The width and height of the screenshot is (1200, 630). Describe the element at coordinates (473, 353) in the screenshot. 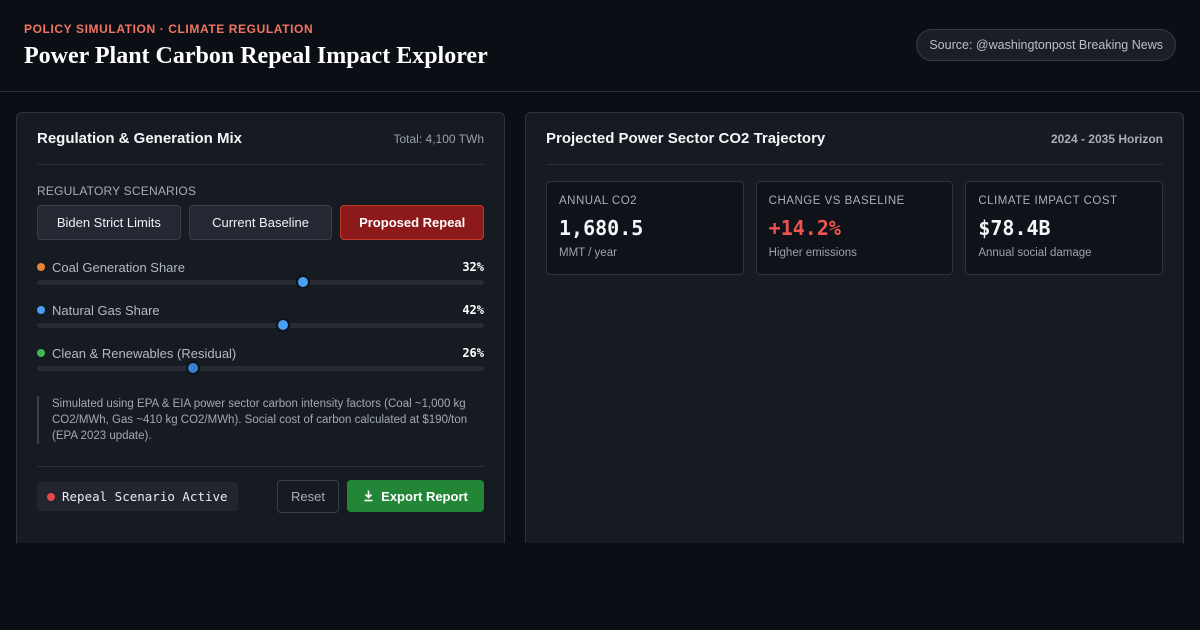

I see `slider-value: 26%` at that location.